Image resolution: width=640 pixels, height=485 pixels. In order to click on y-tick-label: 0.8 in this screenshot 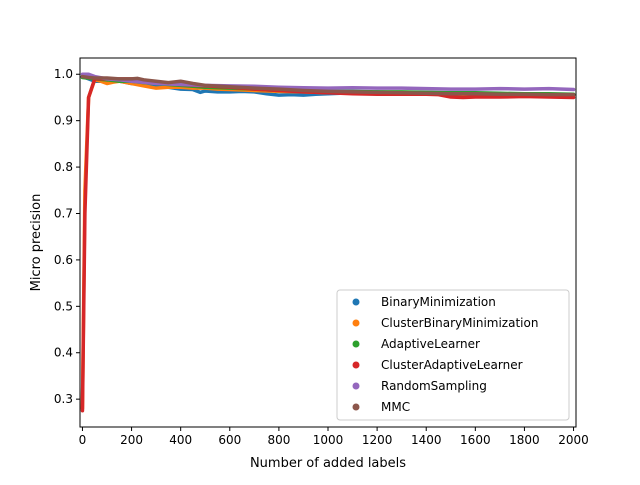, I will do `click(63, 167)`.